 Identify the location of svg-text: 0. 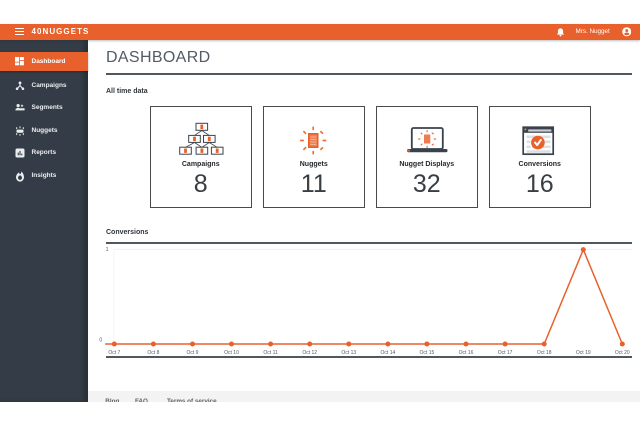
(100, 341).